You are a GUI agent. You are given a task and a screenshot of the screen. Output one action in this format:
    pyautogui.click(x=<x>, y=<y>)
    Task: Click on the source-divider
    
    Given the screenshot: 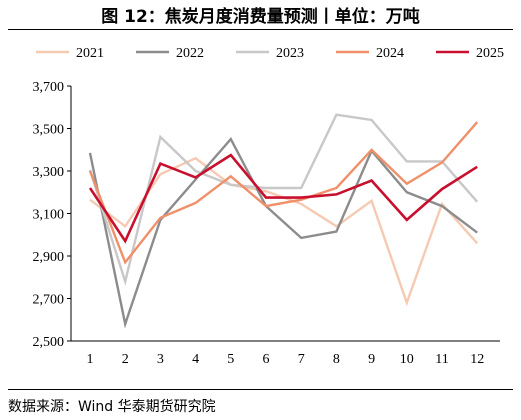 What is the action you would take?
    pyautogui.click(x=260, y=389)
    